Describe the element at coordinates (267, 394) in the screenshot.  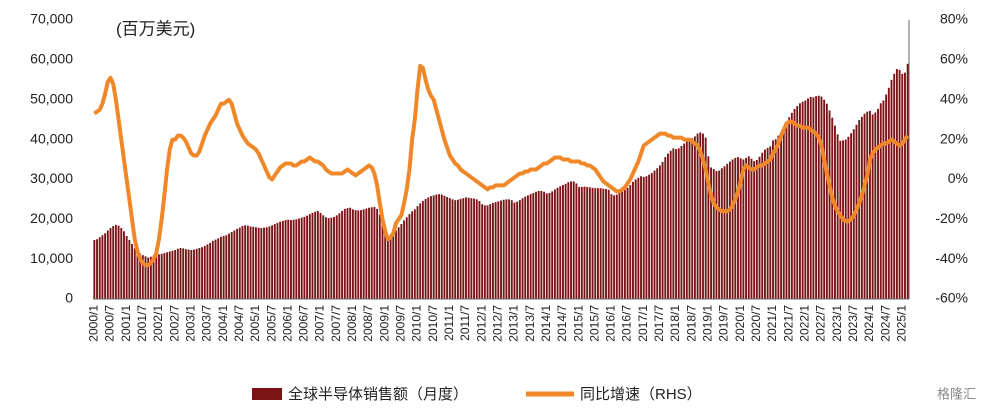
I see `legend-swatch` at that location.